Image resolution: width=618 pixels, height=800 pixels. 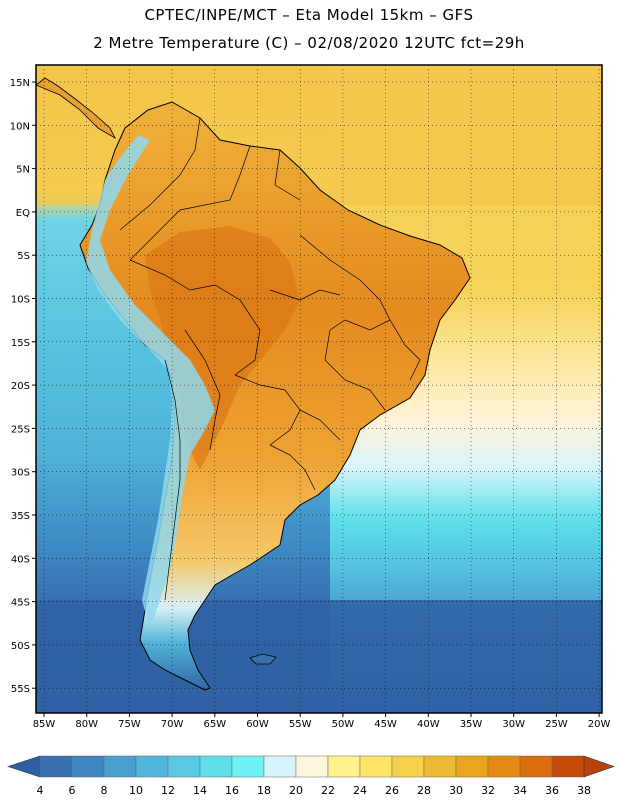 I want to click on lon-label: 30W, so click(x=513, y=724).